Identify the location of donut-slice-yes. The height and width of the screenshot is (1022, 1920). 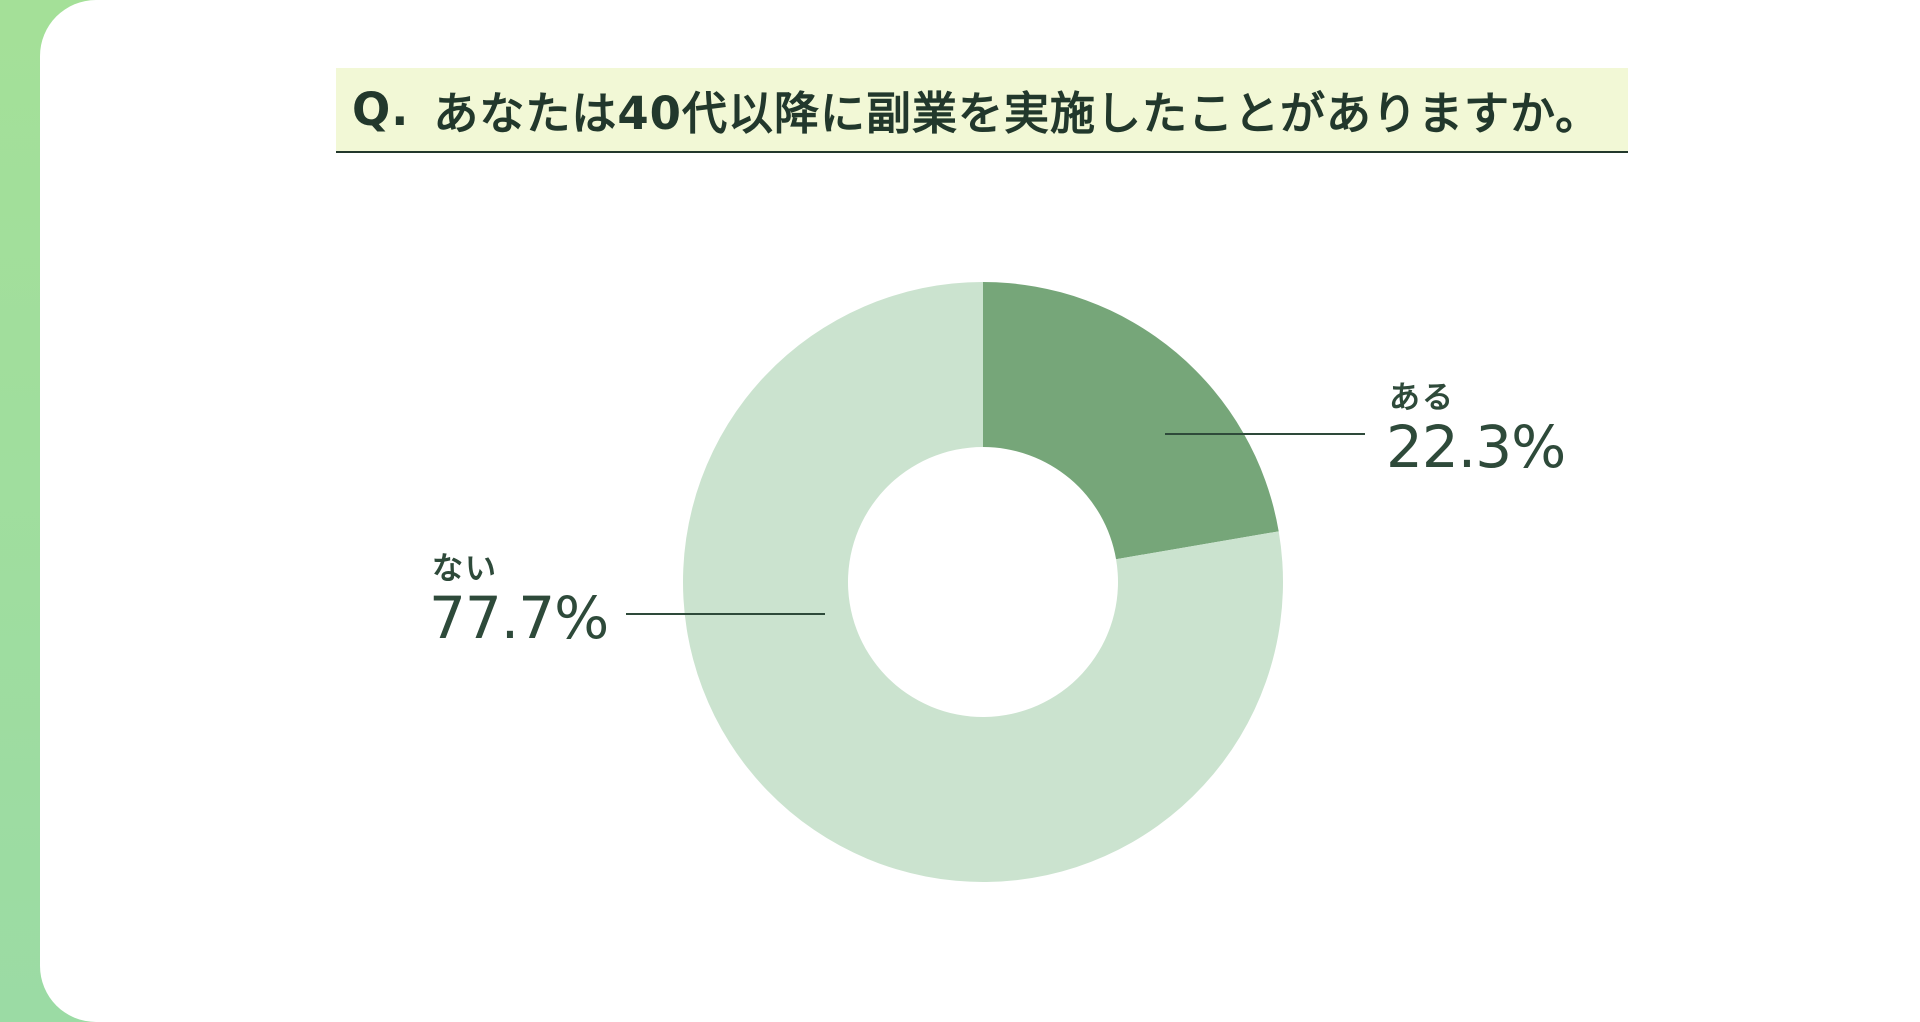
(1131, 421).